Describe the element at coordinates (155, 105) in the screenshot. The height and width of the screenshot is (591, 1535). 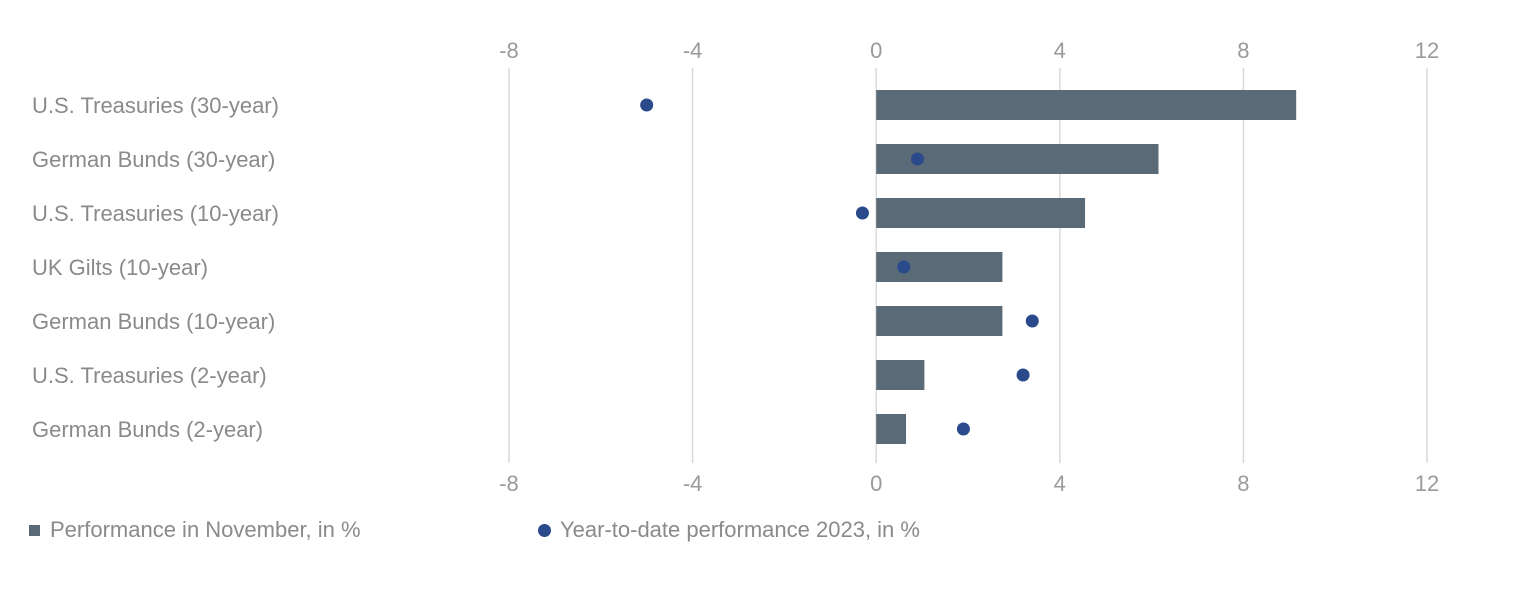
I see `category-label: U.S. Treasuries (30-year)` at that location.